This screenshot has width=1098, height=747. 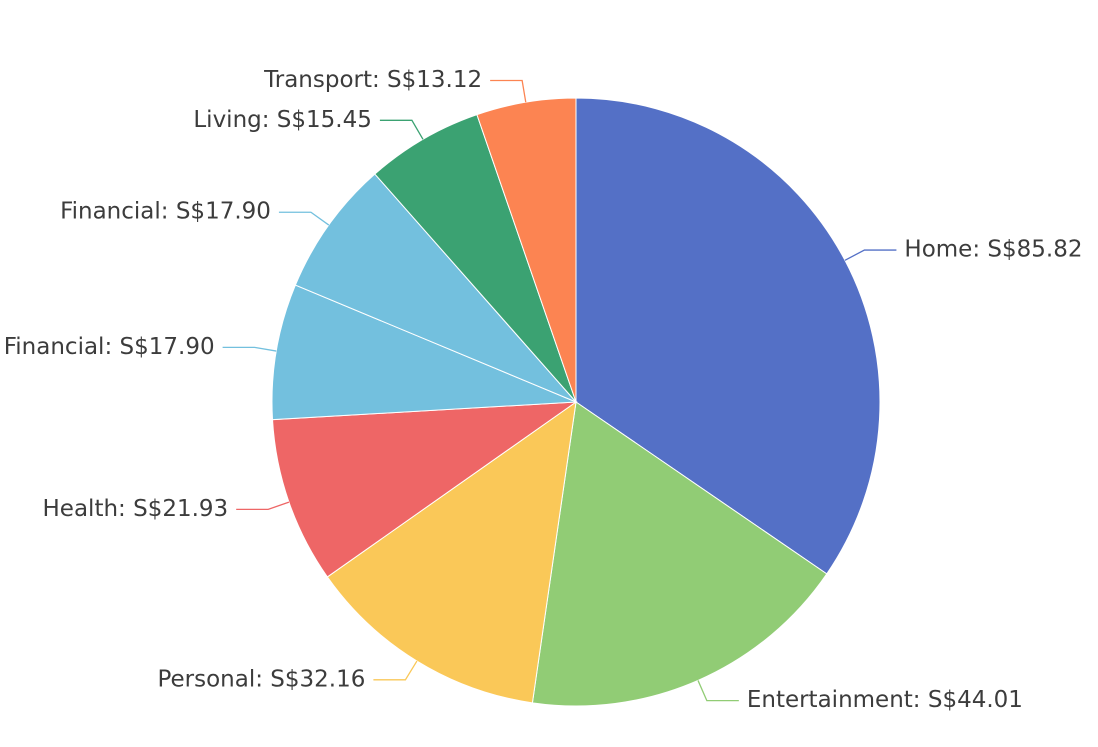 I want to click on slice-label-transport-7: Transport: S$13.12, so click(x=372, y=80).